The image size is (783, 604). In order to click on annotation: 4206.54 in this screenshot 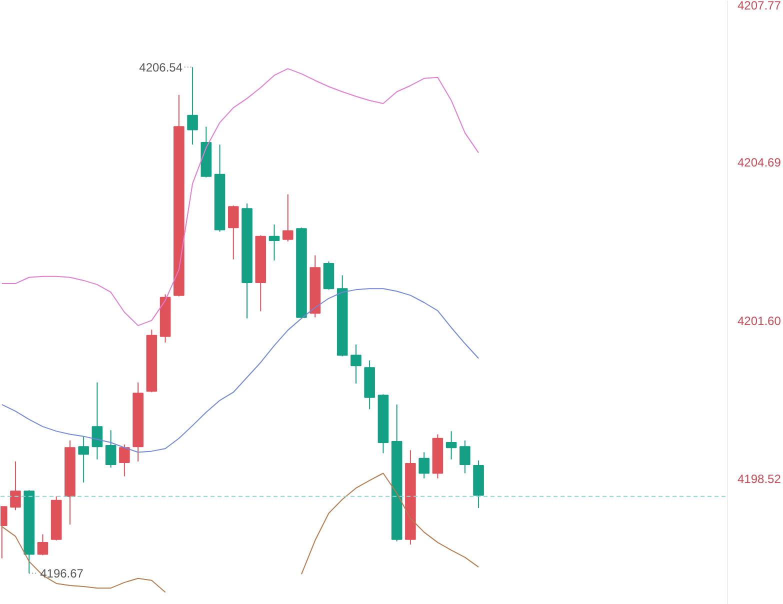, I will do `click(161, 67)`.